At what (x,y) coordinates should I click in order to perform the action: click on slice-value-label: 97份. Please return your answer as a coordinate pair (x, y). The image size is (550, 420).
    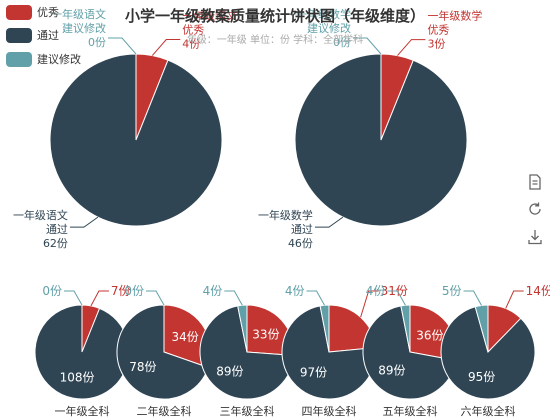
    Looking at the image, I should click on (313, 373).